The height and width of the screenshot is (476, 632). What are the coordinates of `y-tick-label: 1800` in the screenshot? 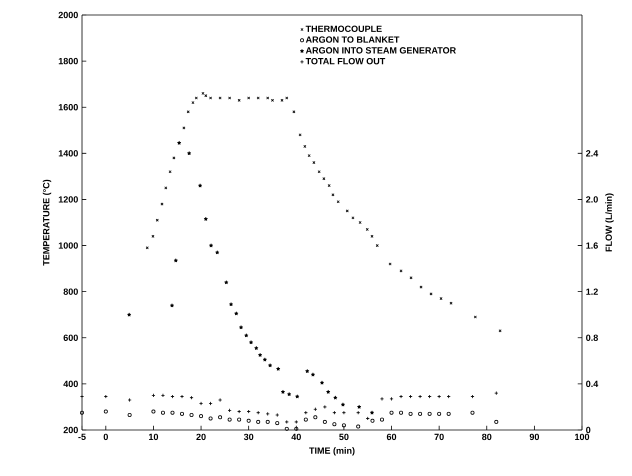 It's located at (68, 61).